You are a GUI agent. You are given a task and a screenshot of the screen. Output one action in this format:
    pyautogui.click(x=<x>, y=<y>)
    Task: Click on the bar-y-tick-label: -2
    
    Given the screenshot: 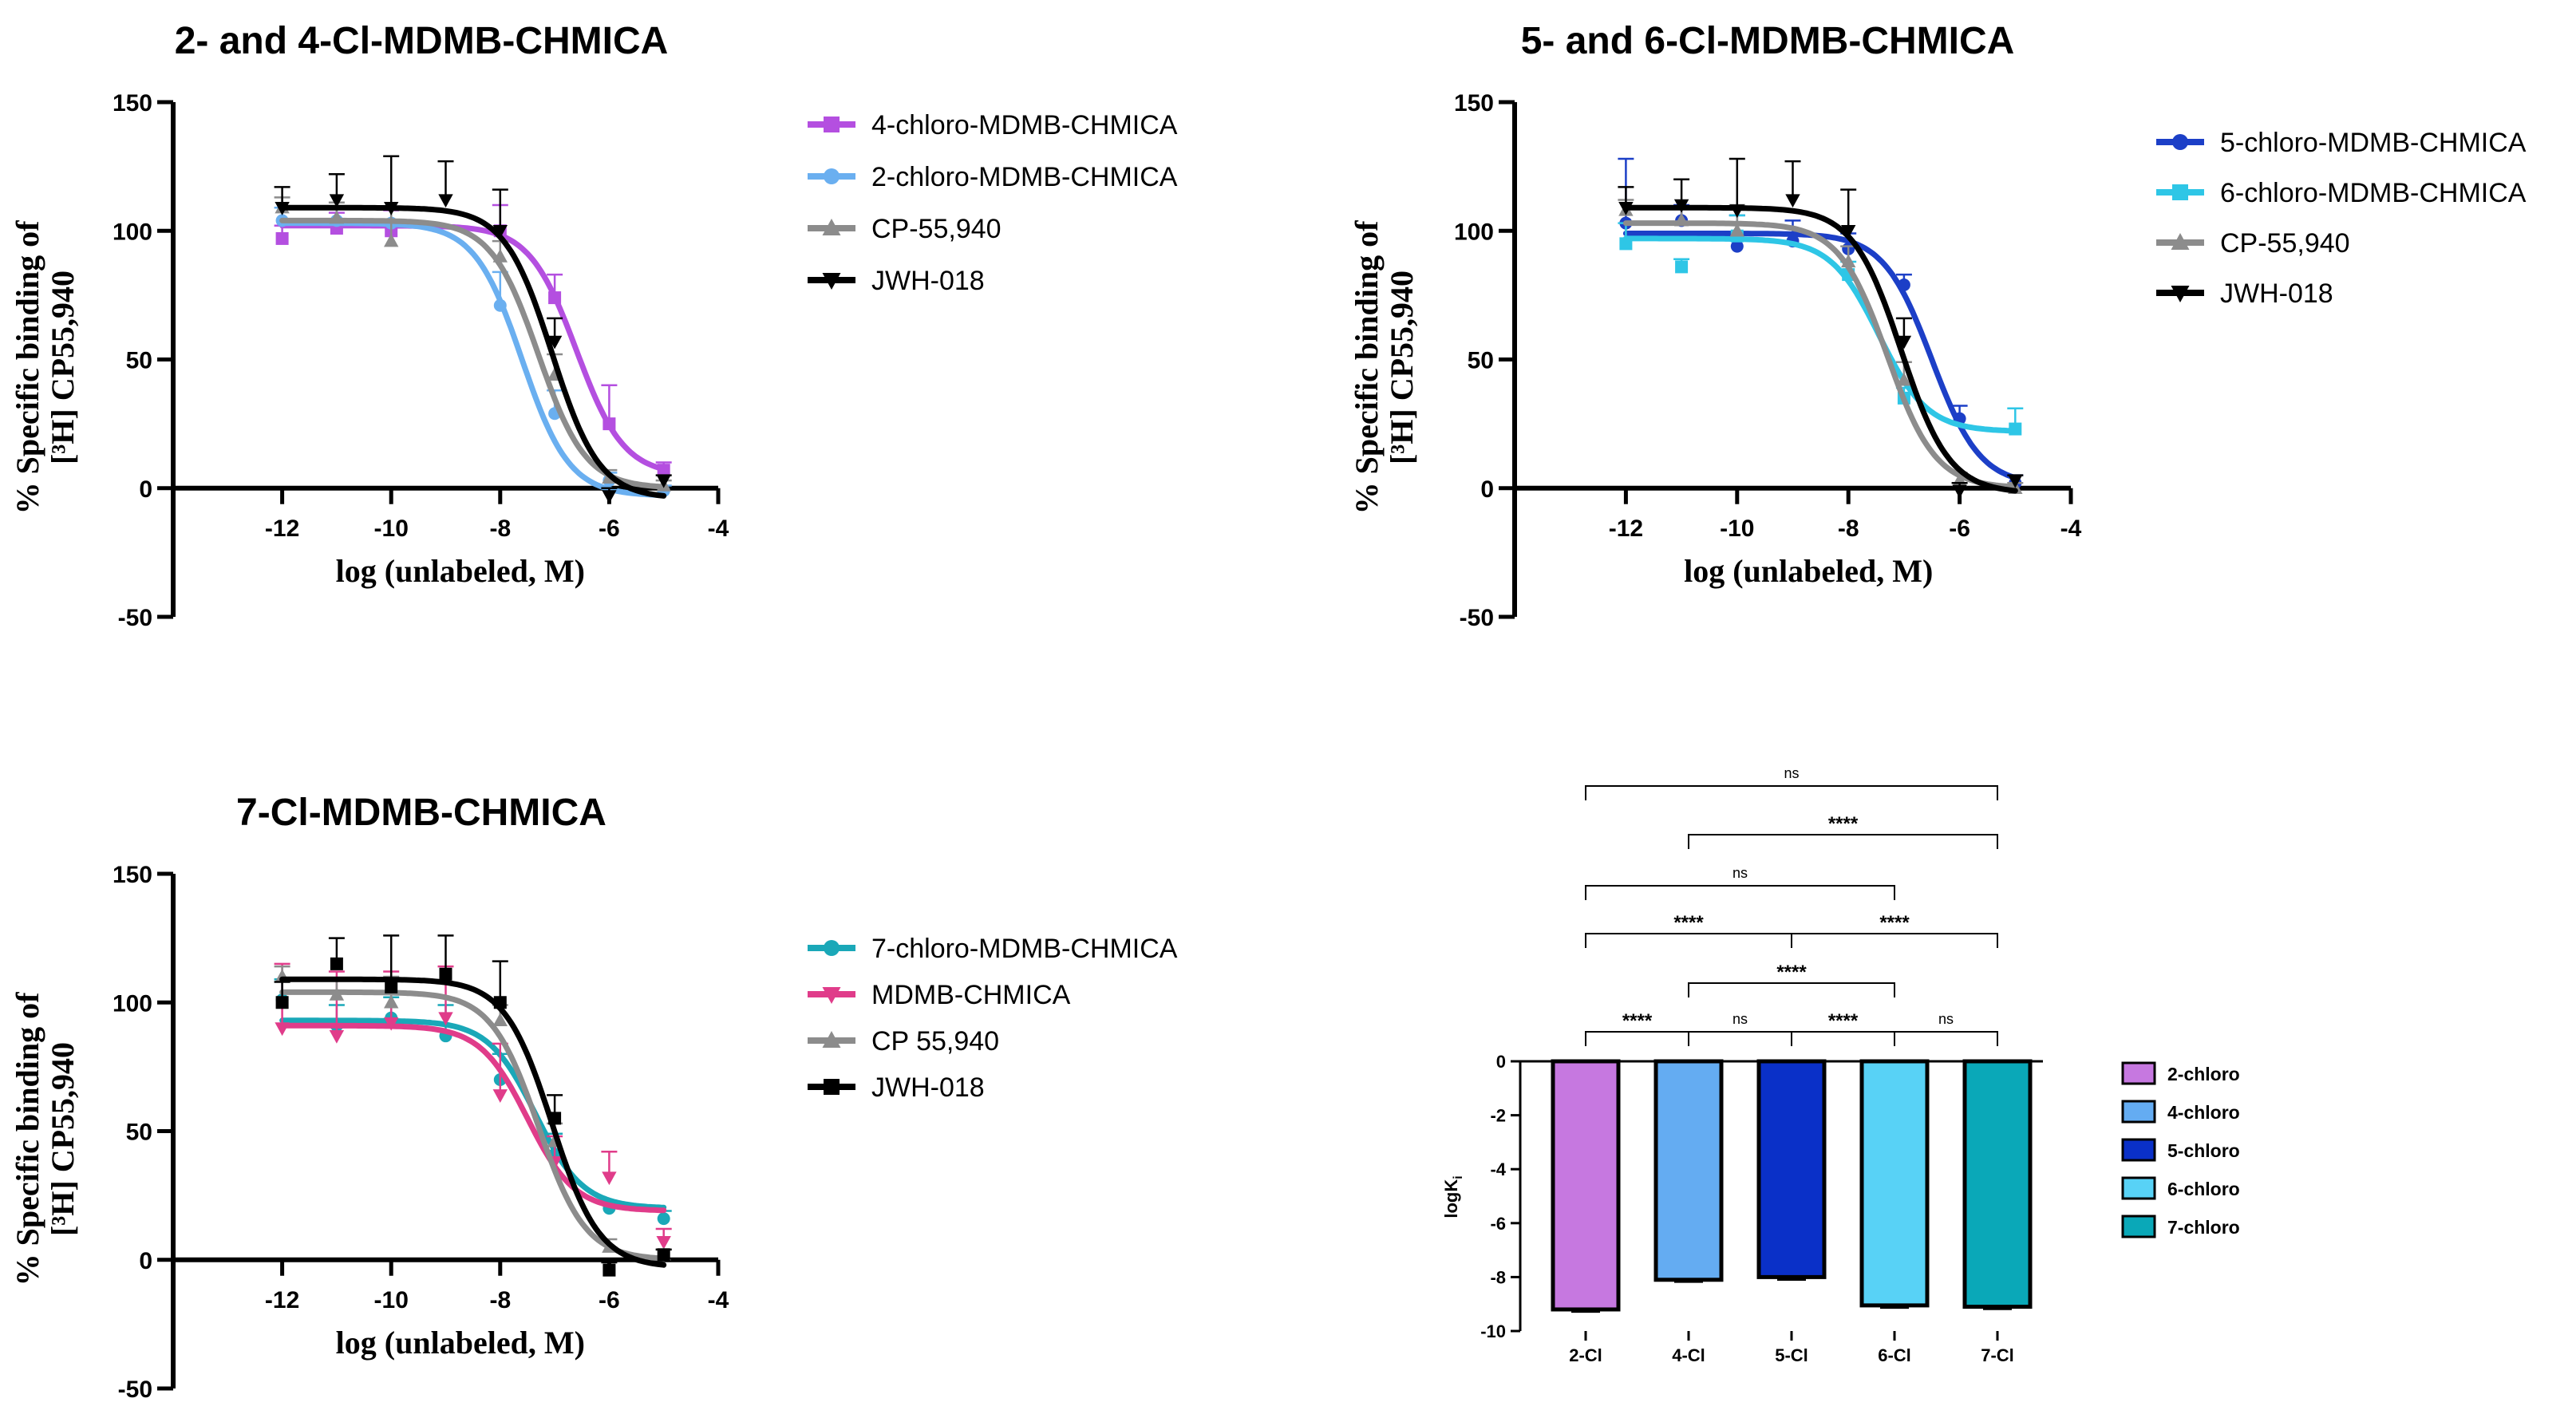 What is the action you would take?
    pyautogui.click(x=1498, y=1116)
    